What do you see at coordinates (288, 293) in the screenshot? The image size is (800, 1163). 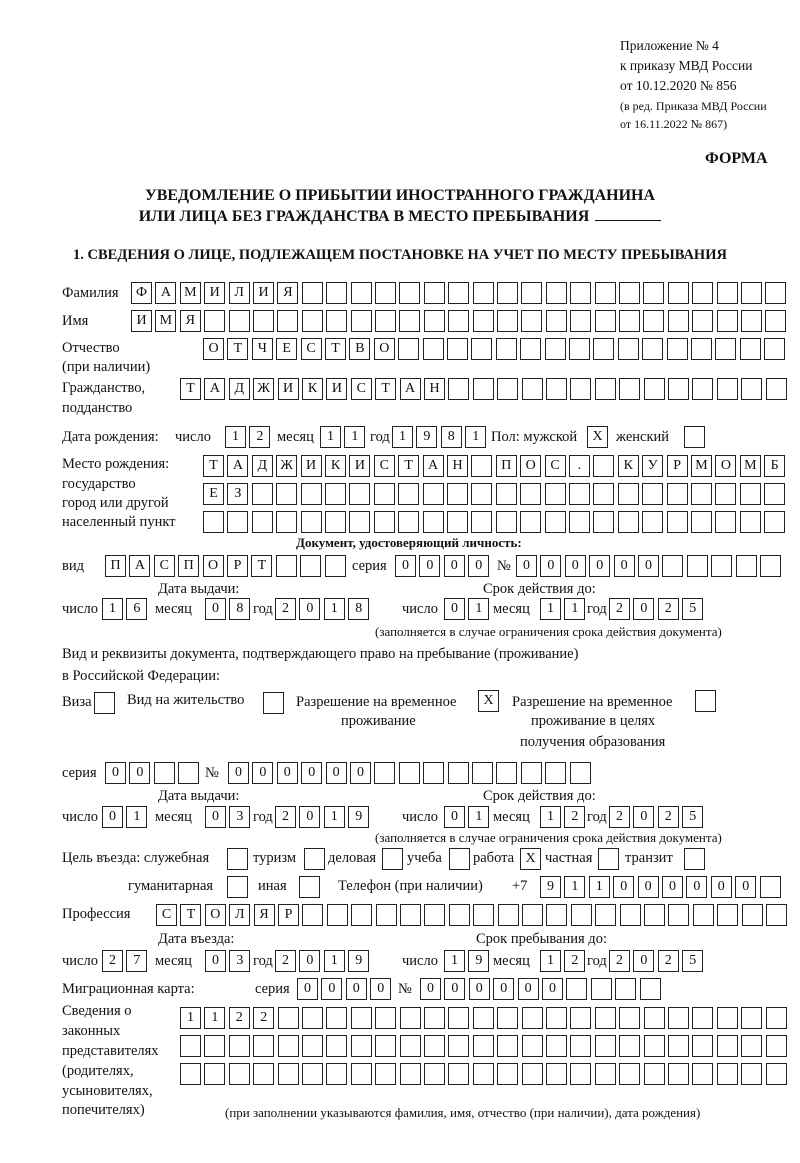 I see `char-cell: Я` at bounding box center [288, 293].